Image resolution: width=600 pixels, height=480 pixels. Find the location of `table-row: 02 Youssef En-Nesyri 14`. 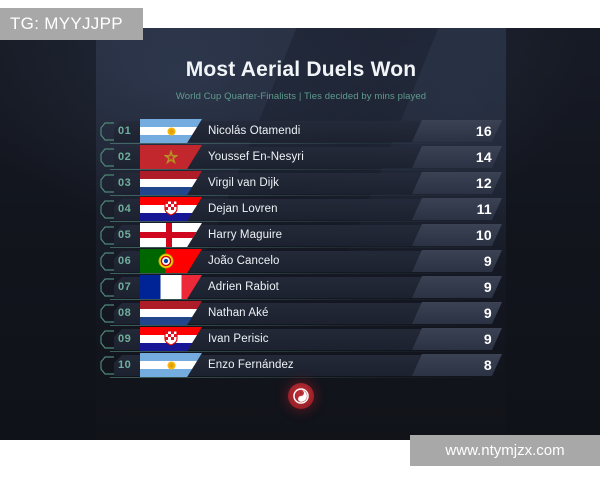

table-row: 02 Youssef En-Nesyri 14 is located at coordinates (301, 157).